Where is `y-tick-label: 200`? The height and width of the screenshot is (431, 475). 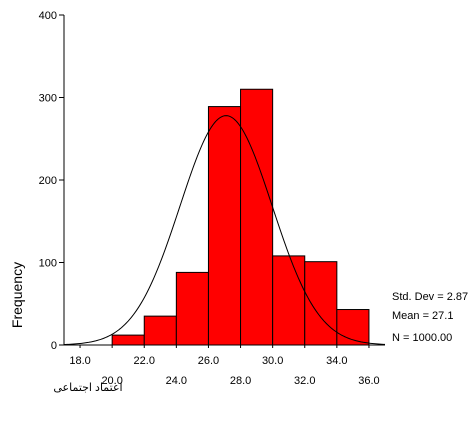
y-tick-label: 200 is located at coordinates (48, 181).